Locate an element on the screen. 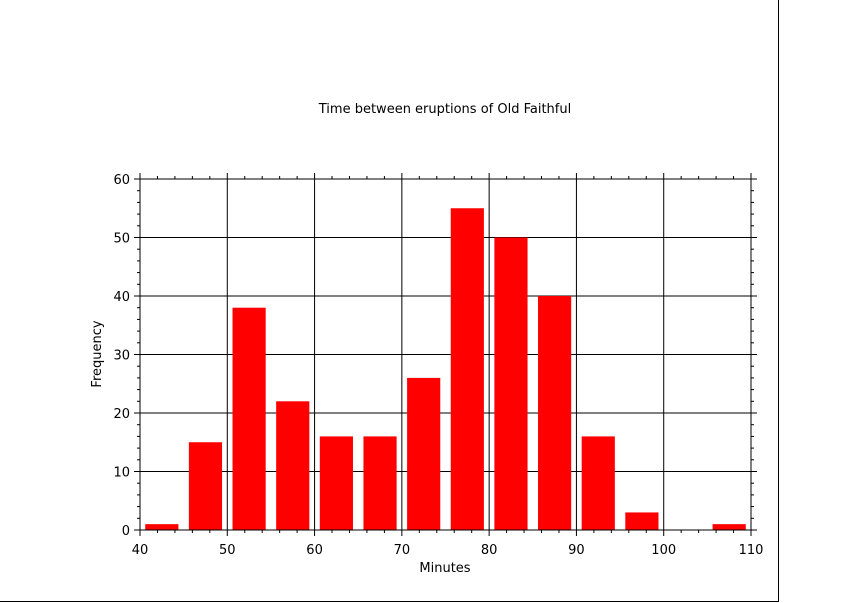 The width and height of the screenshot is (853, 603). x-tick-label: 110 is located at coordinates (751, 550).